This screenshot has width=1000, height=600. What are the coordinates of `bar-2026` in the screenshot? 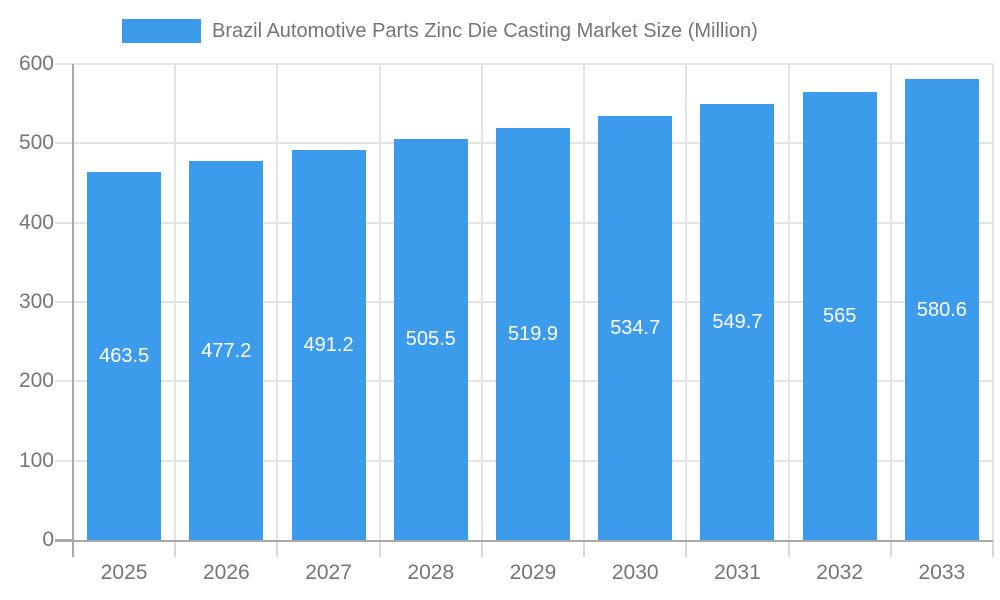 It's located at (226, 351).